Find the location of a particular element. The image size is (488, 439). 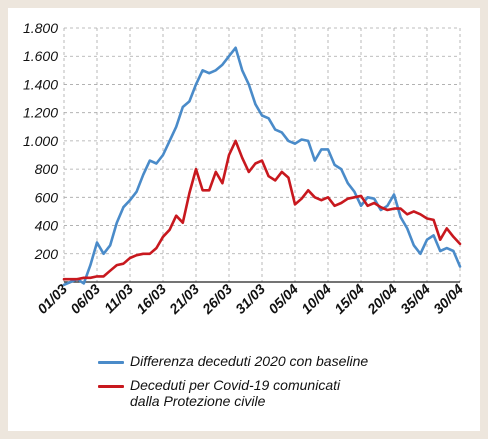

y-tick-label: 1.200 is located at coordinates (40, 113).